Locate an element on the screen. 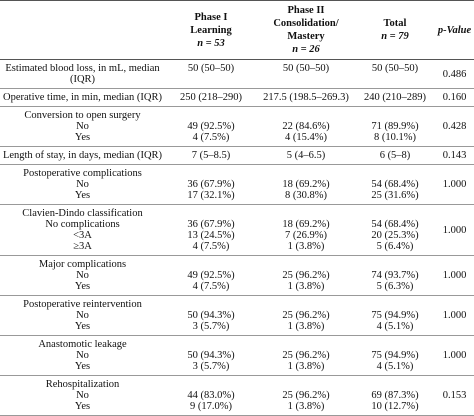 This screenshot has height=416, width=474. value-cell: 5 (4–6.5) is located at coordinates (306, 155).